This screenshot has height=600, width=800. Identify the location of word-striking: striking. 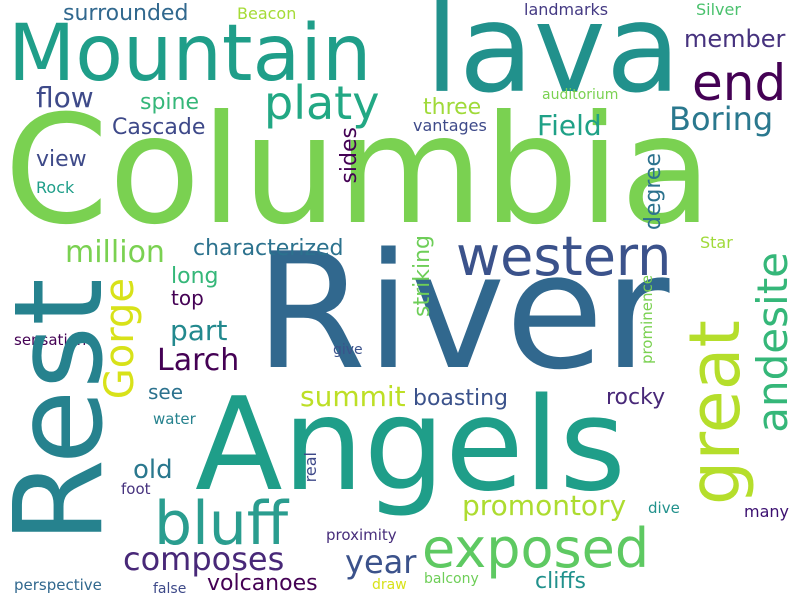
(422, 276).